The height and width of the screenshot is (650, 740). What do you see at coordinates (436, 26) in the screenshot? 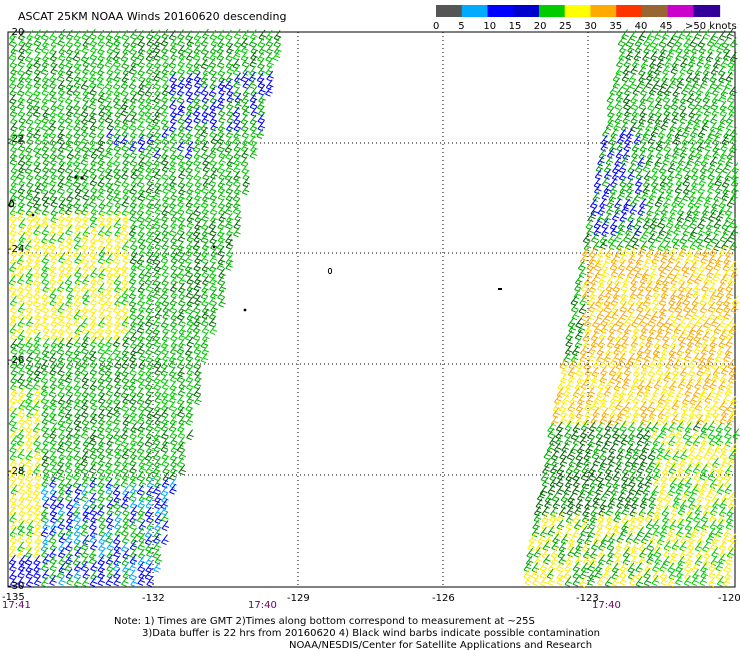
I see `legend-label: 0` at bounding box center [436, 26].